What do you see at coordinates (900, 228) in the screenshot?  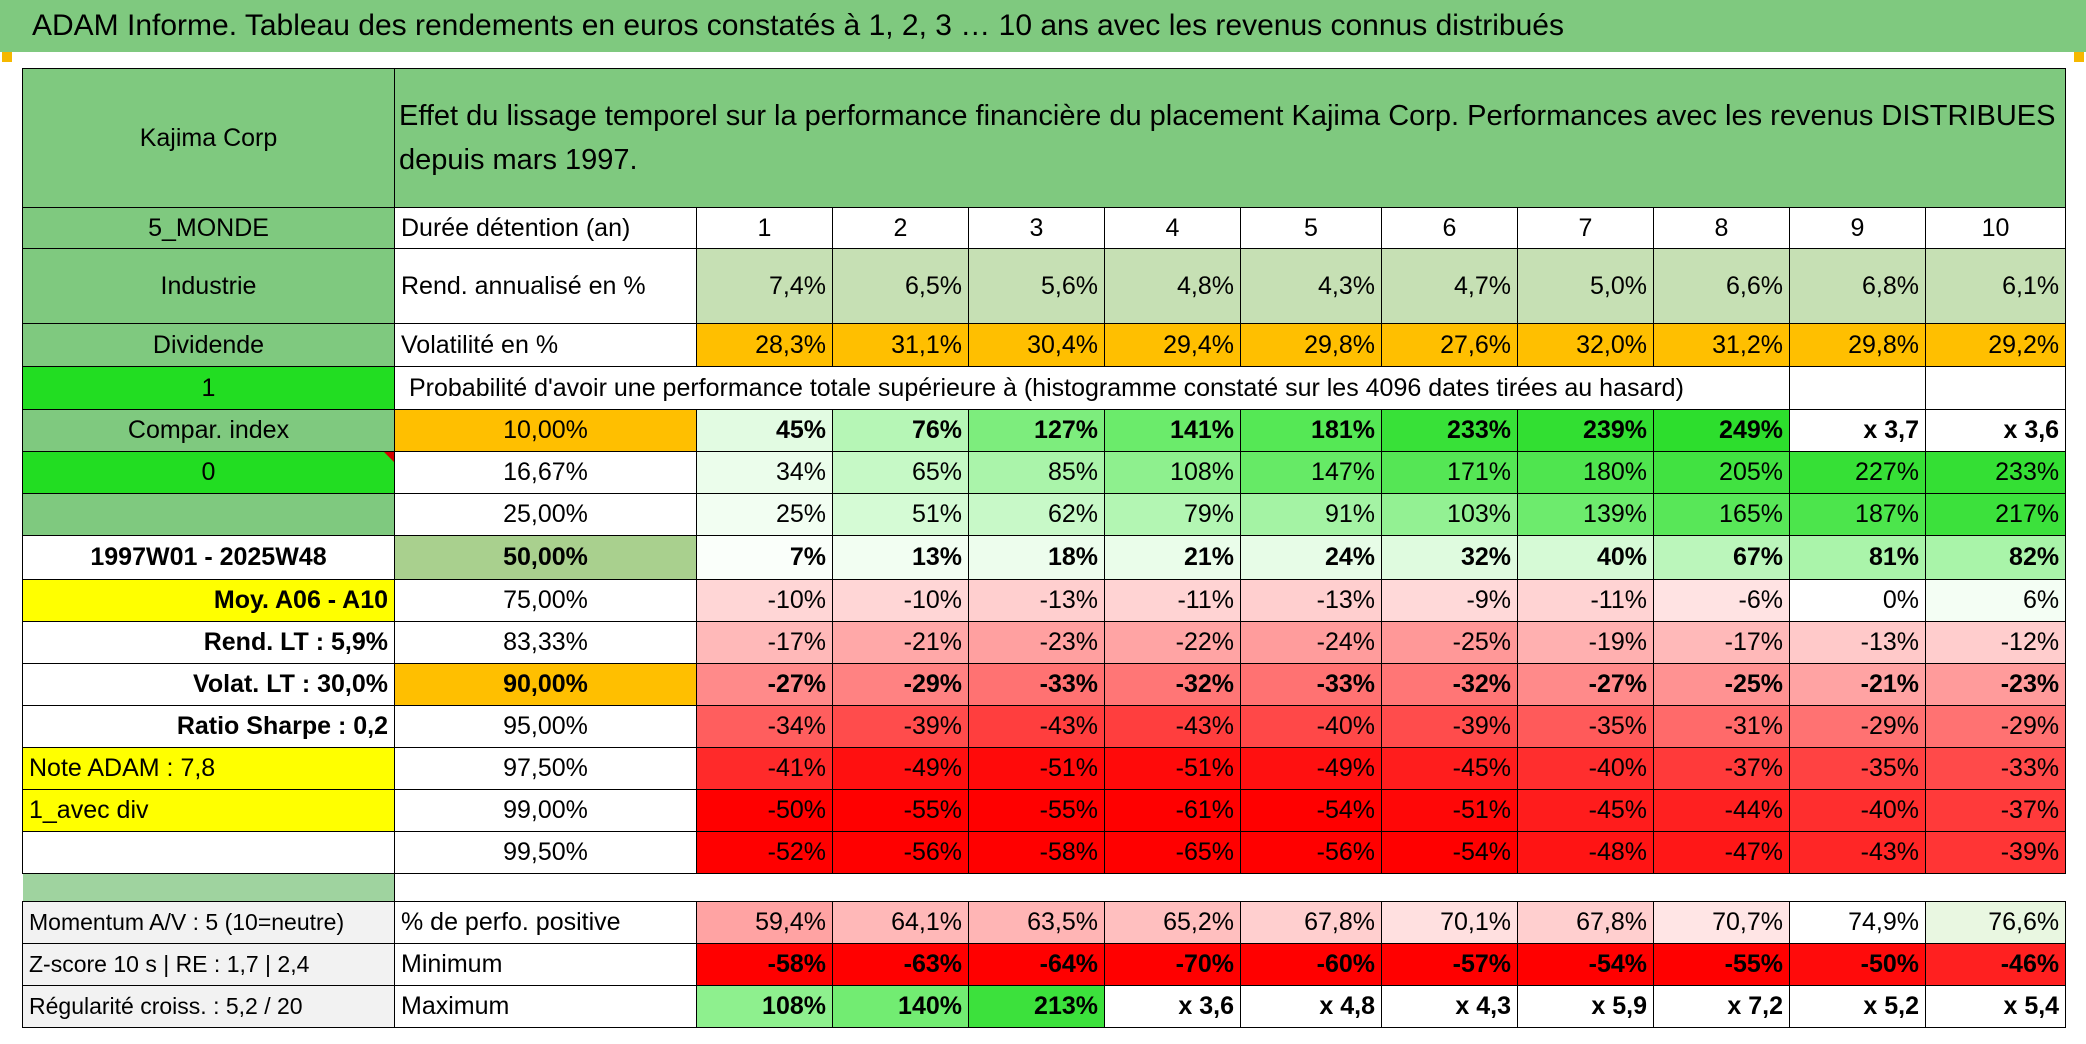 I see `year-header: 2` at bounding box center [900, 228].